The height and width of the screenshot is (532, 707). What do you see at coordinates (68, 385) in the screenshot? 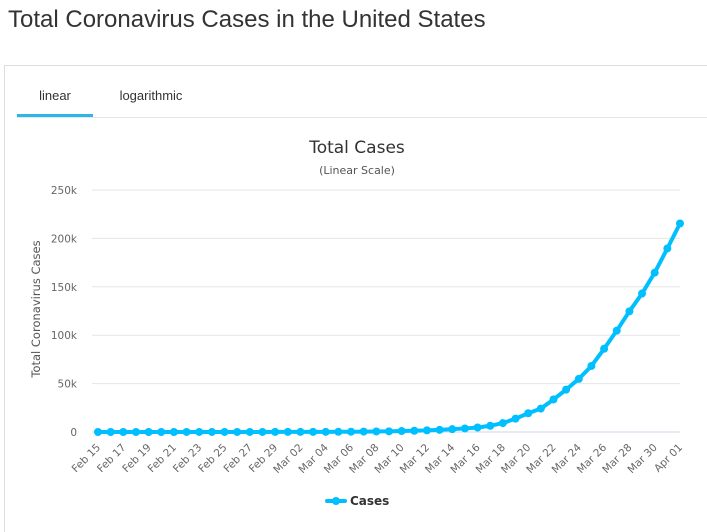
I see `y-tick-label: 50k` at bounding box center [68, 385].